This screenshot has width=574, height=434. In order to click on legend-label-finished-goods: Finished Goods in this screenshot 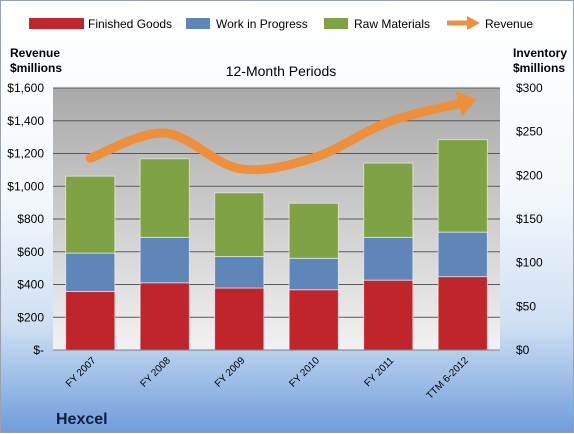, I will do `click(130, 24)`.